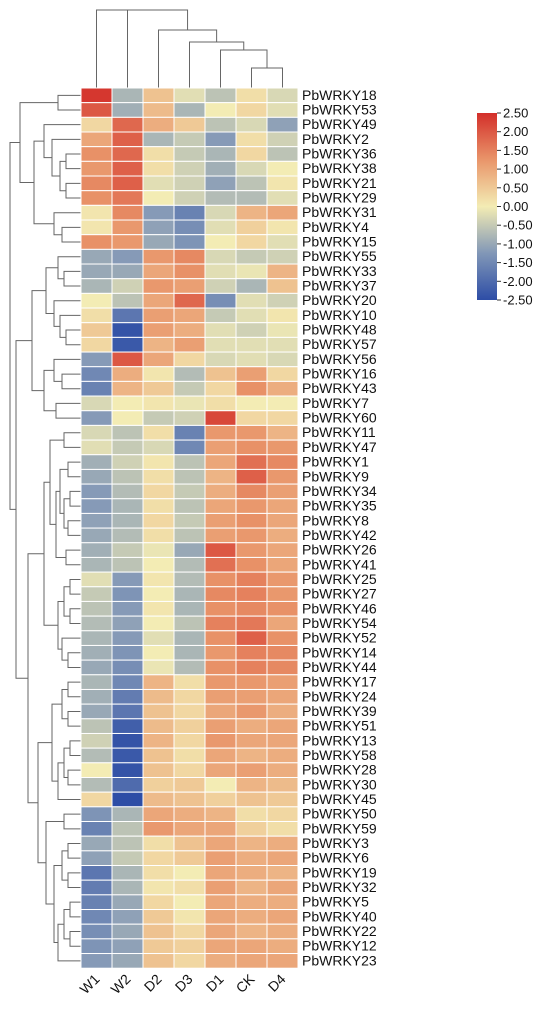 The image size is (550, 1010). I want to click on row-label: PbWRKY17, so click(339, 682).